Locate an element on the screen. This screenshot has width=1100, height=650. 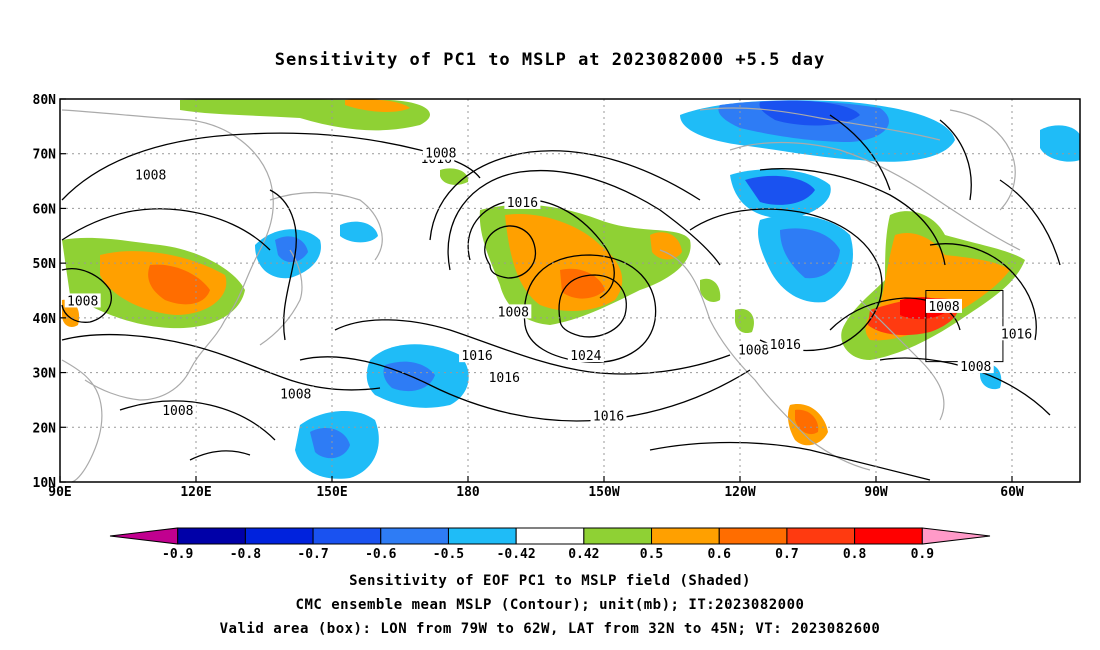
colorbar-label: -0.9 is located at coordinates (177, 554).